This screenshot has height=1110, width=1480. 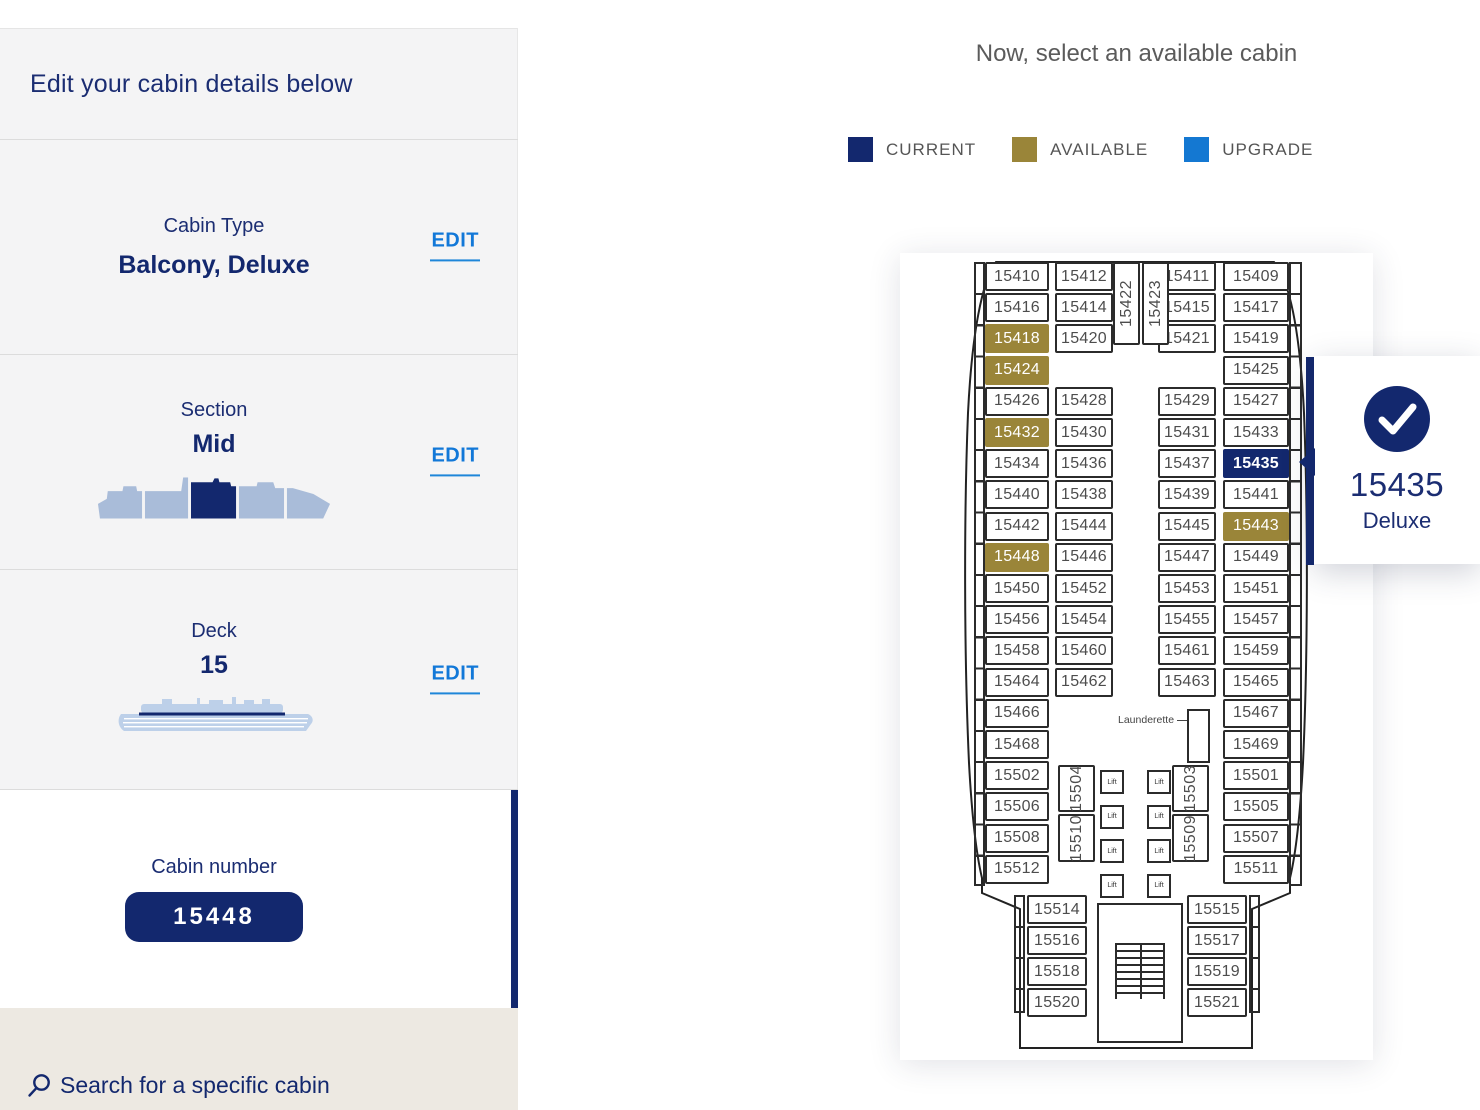 What do you see at coordinates (1017, 620) in the screenshot?
I see `cabin-15456: 15456` at bounding box center [1017, 620].